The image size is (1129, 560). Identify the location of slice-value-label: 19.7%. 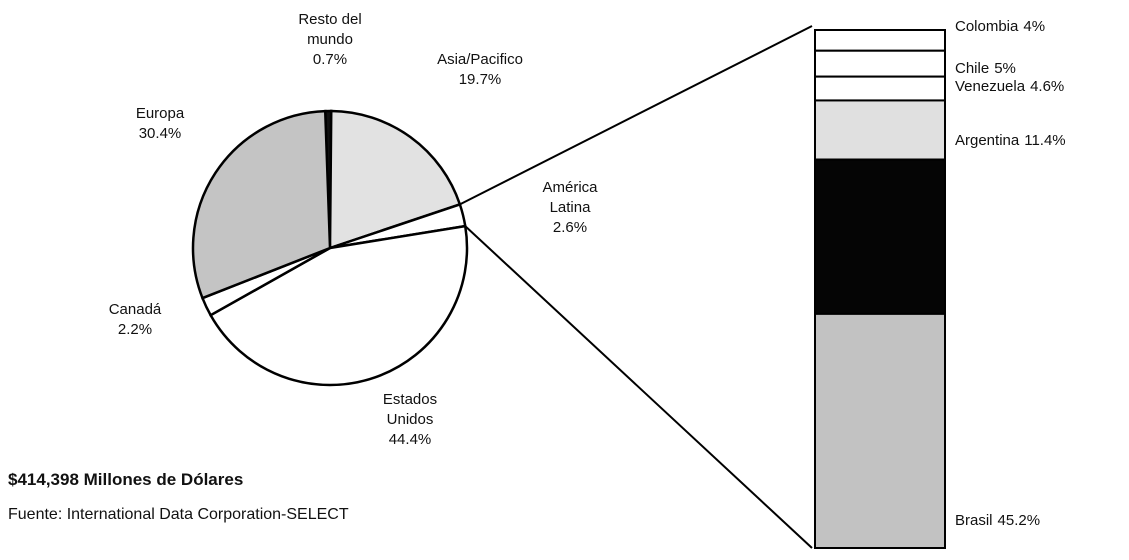
(480, 79).